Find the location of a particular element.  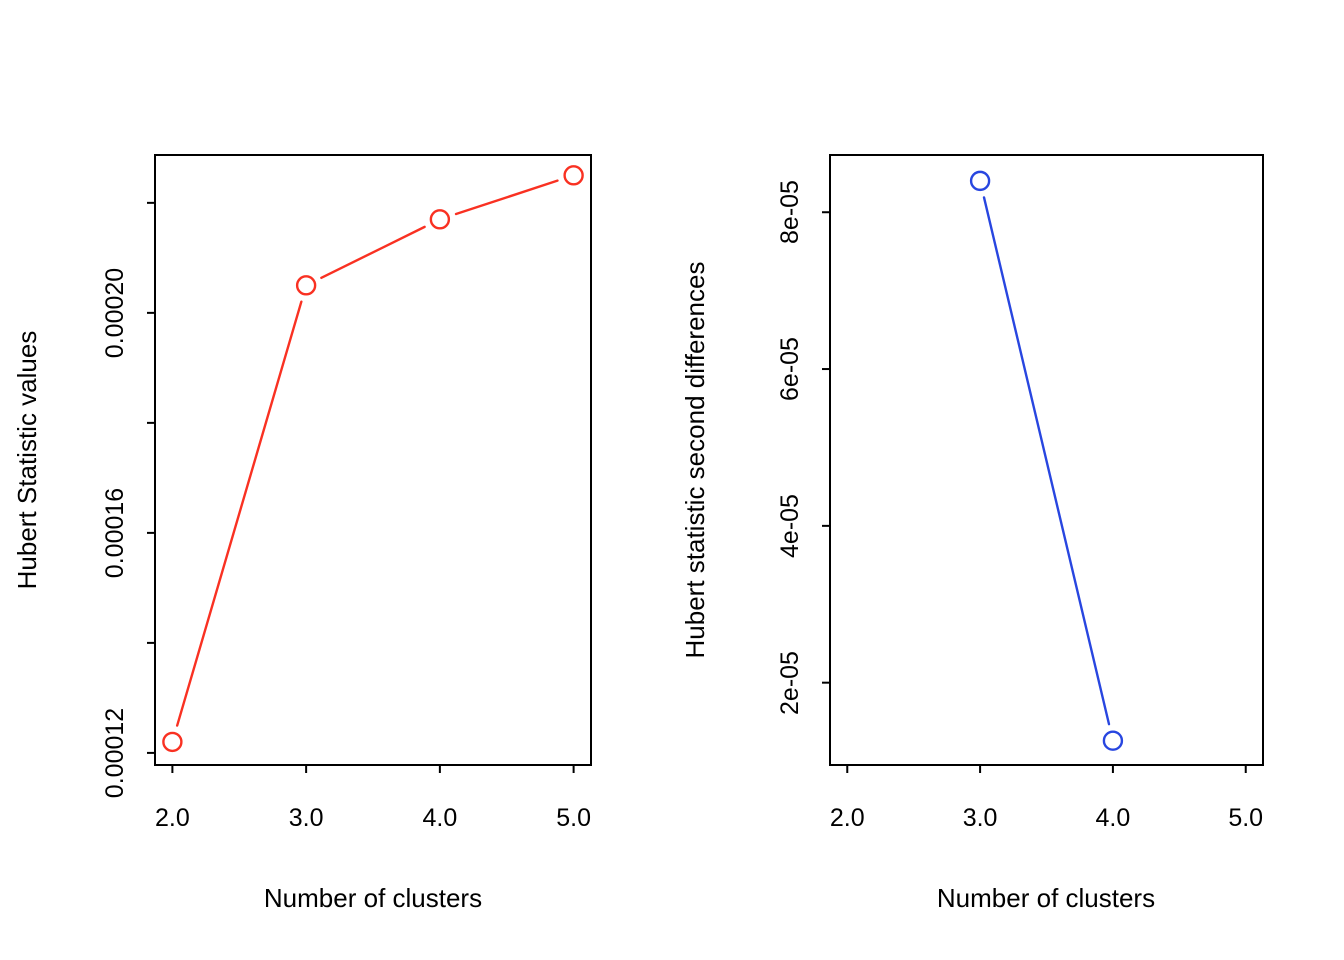

y-tick-label: 0.00016 is located at coordinates (115, 533).